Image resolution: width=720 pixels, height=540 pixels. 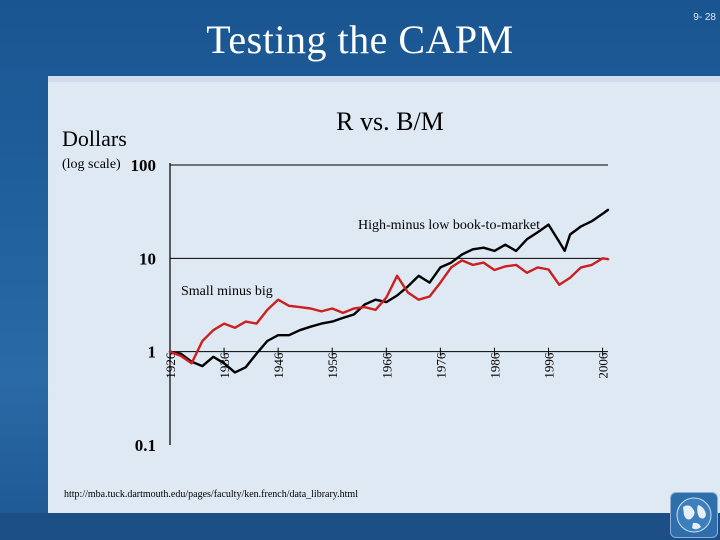 What do you see at coordinates (170, 365) in the screenshot?
I see `x-tick-label: 1926` at bounding box center [170, 365].